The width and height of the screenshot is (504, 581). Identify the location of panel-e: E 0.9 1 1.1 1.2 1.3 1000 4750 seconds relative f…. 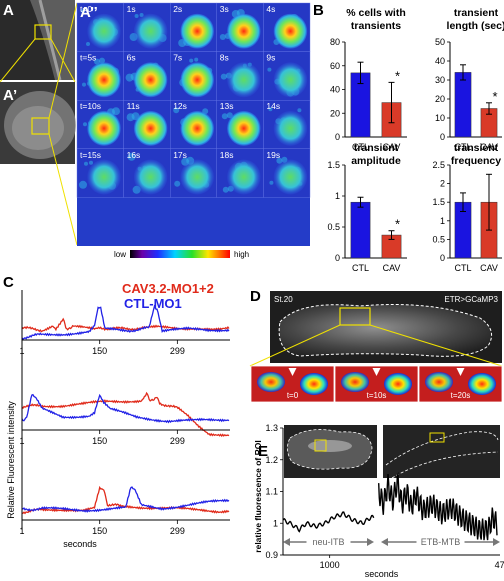
(378, 501).